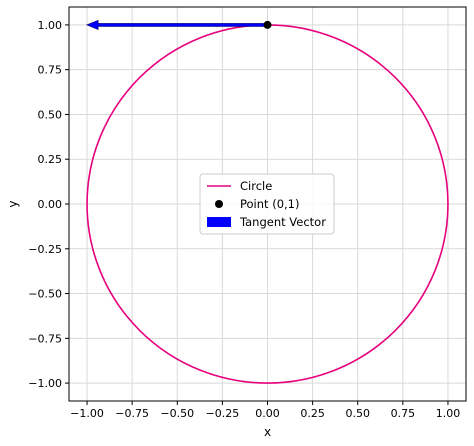 The width and height of the screenshot is (474, 446). I want to click on x-axis-label: x, so click(267, 432).